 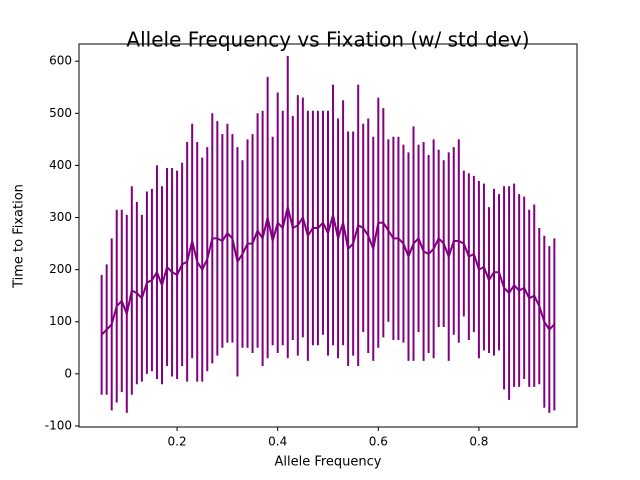 I want to click on y-axis-label: Time to Fixation, so click(x=19, y=236).